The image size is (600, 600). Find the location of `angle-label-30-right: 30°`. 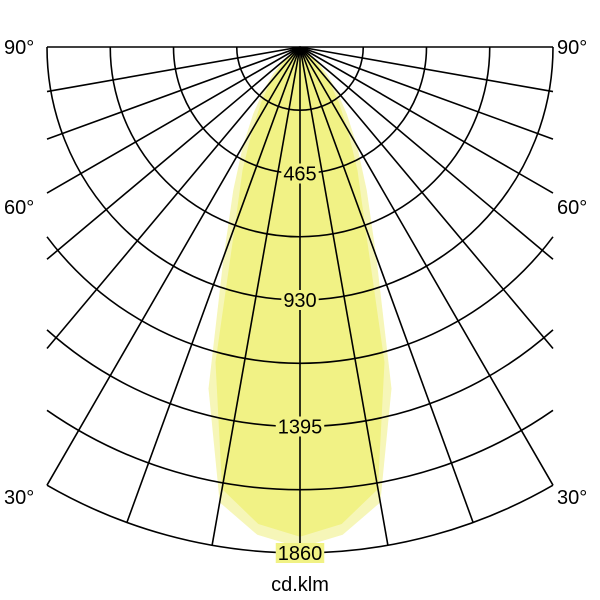

angle-label-30-right: 30° is located at coordinates (572, 498).